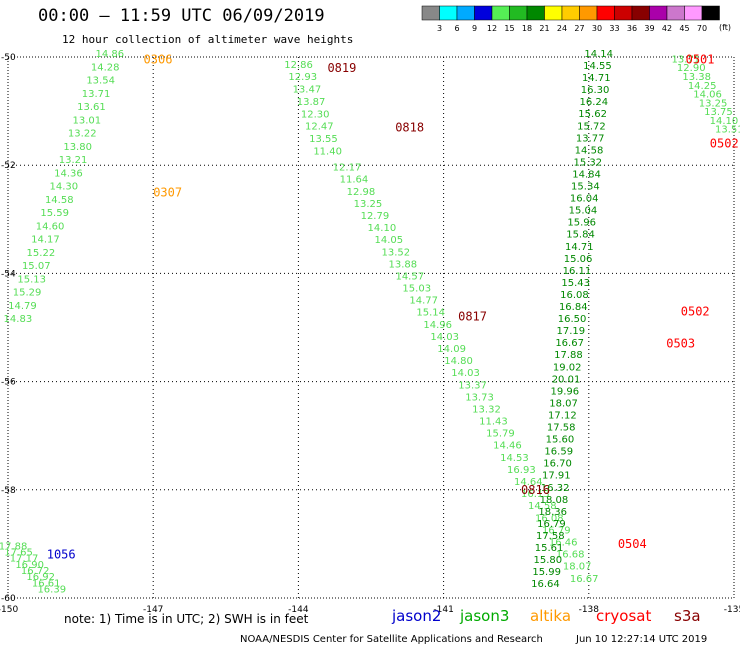 The image size is (740, 650). I want to click on wave-height-value: 16.59, so click(558, 452).